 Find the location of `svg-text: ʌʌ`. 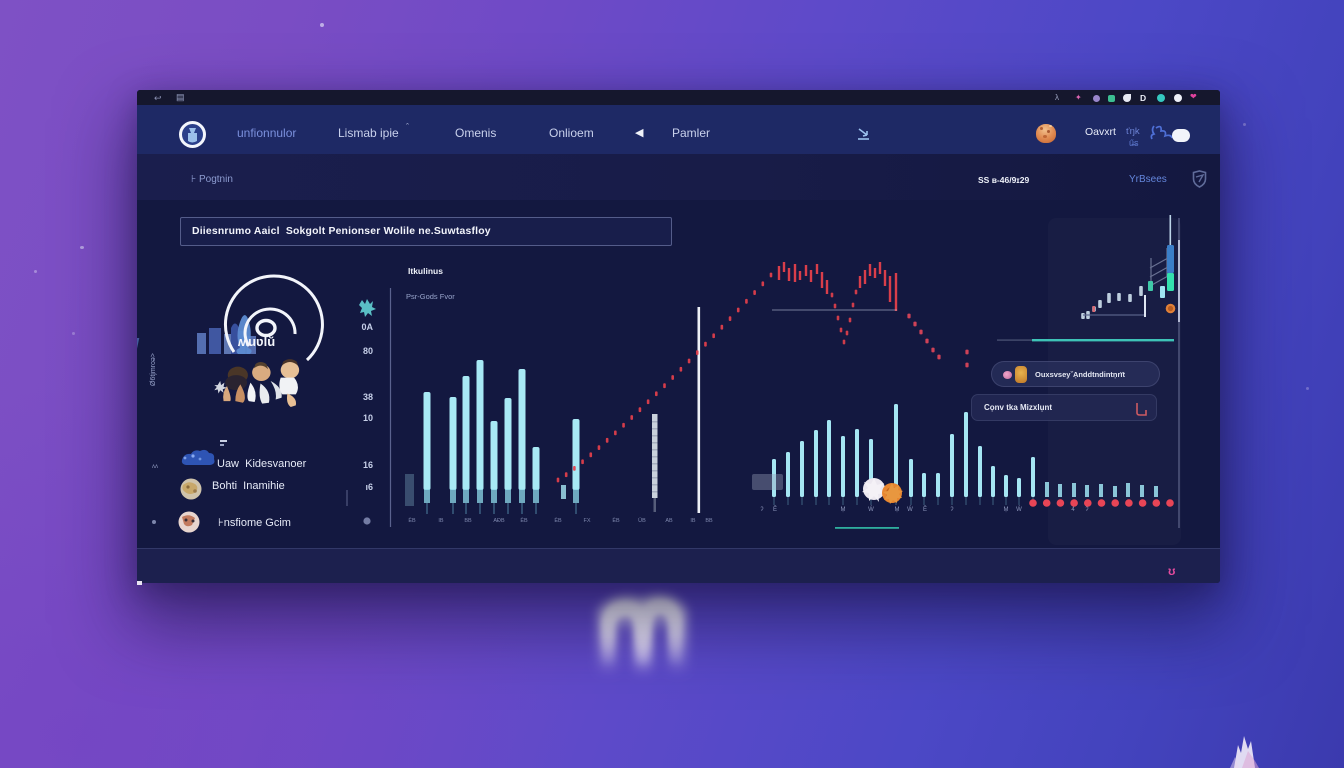

svg-text: ʌʌ is located at coordinates (155, 467).